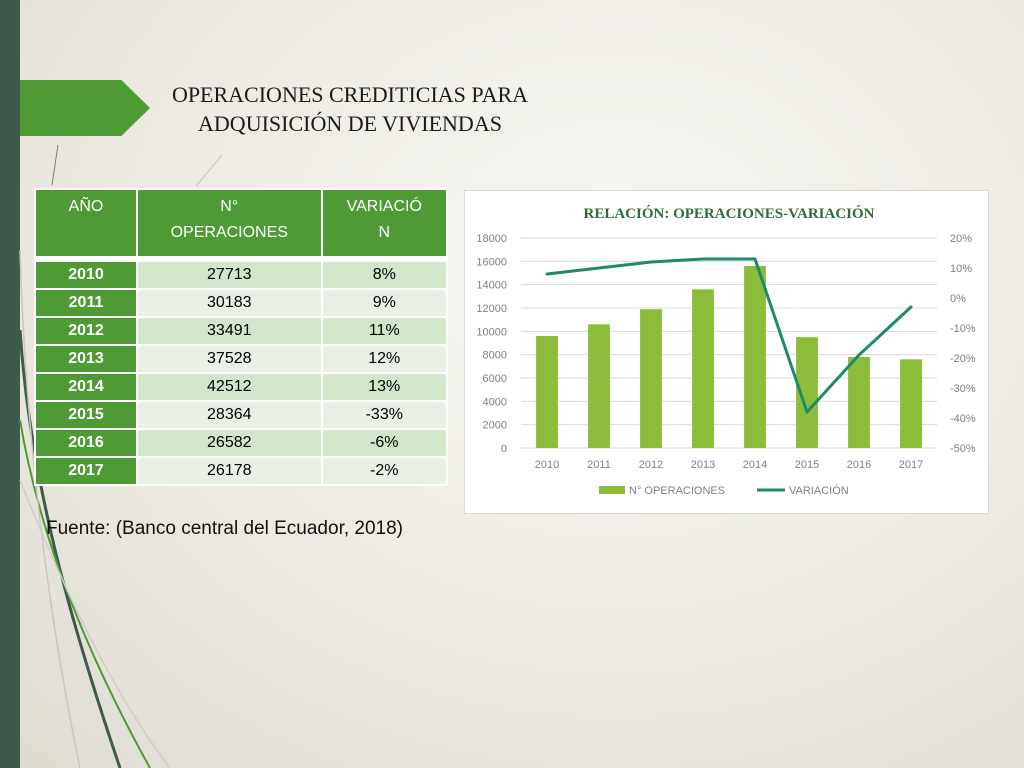 This screenshot has width=1024, height=768. What do you see at coordinates (384, 443) in the screenshot?
I see `cell-variation: -6%` at bounding box center [384, 443].